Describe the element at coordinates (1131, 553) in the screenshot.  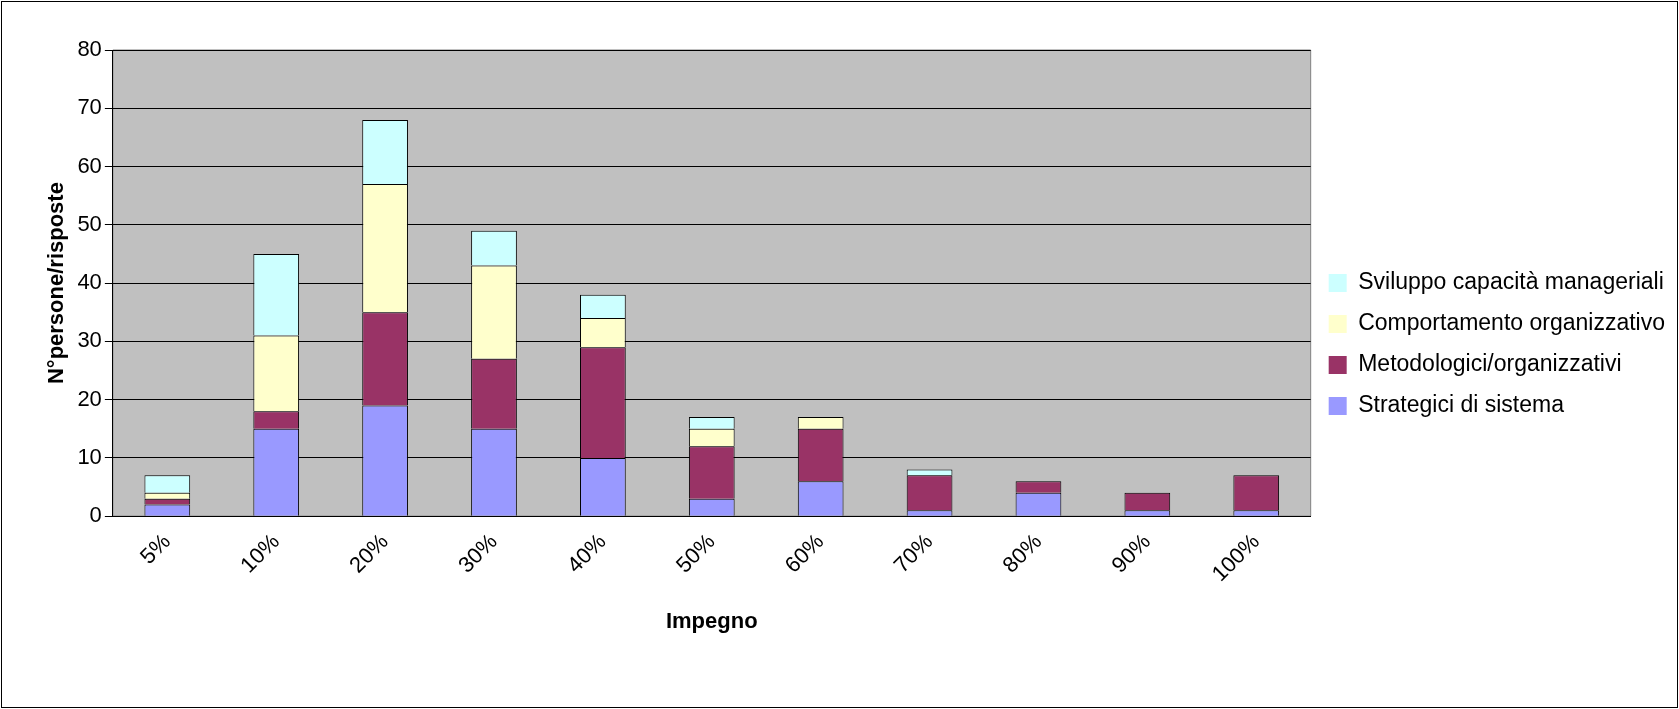
I see `x-tick-label: 90%` at that location.